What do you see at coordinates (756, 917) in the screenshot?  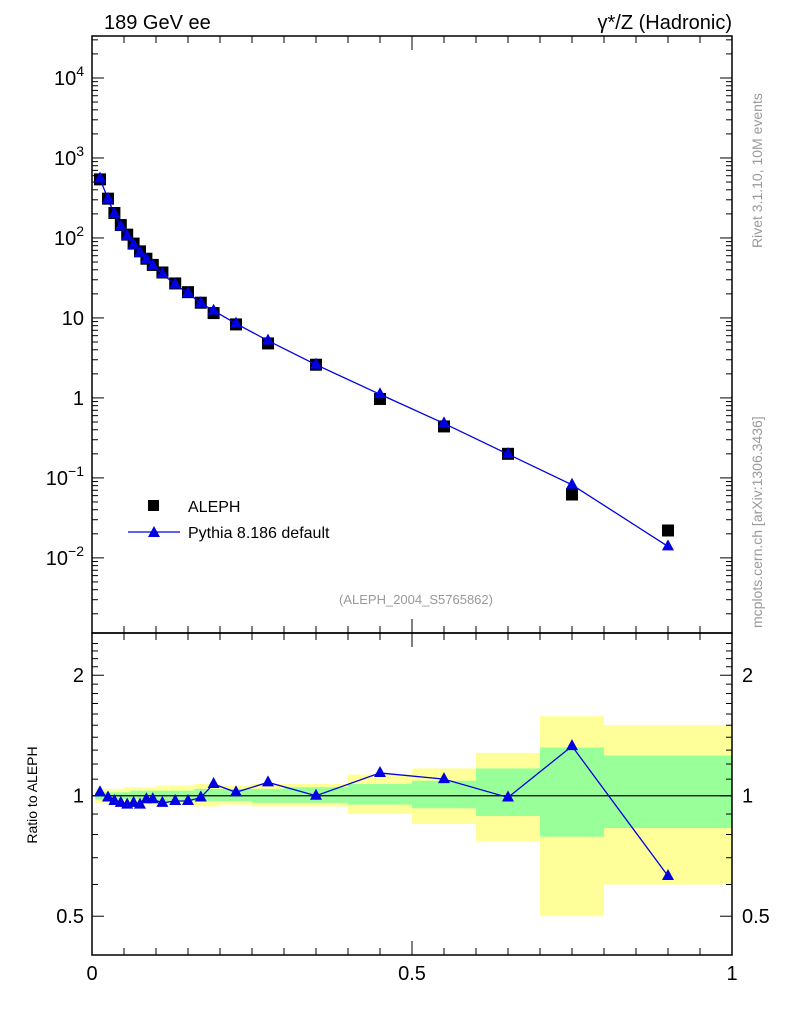 I see `ratio-y-tick-label-right: 0.5` at bounding box center [756, 917].